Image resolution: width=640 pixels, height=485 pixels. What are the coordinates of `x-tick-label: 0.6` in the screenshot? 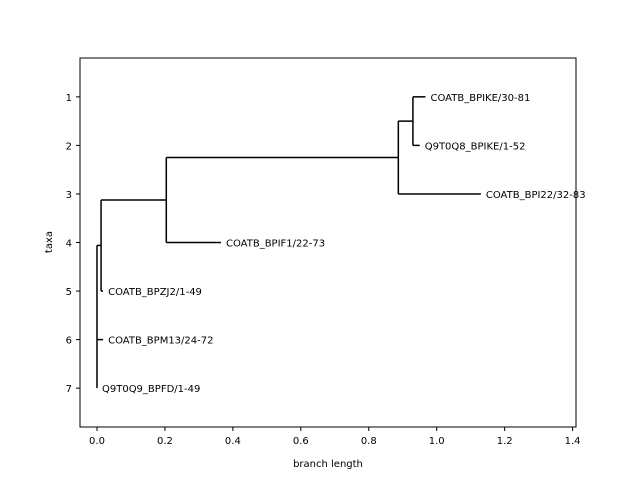 It's located at (301, 441).